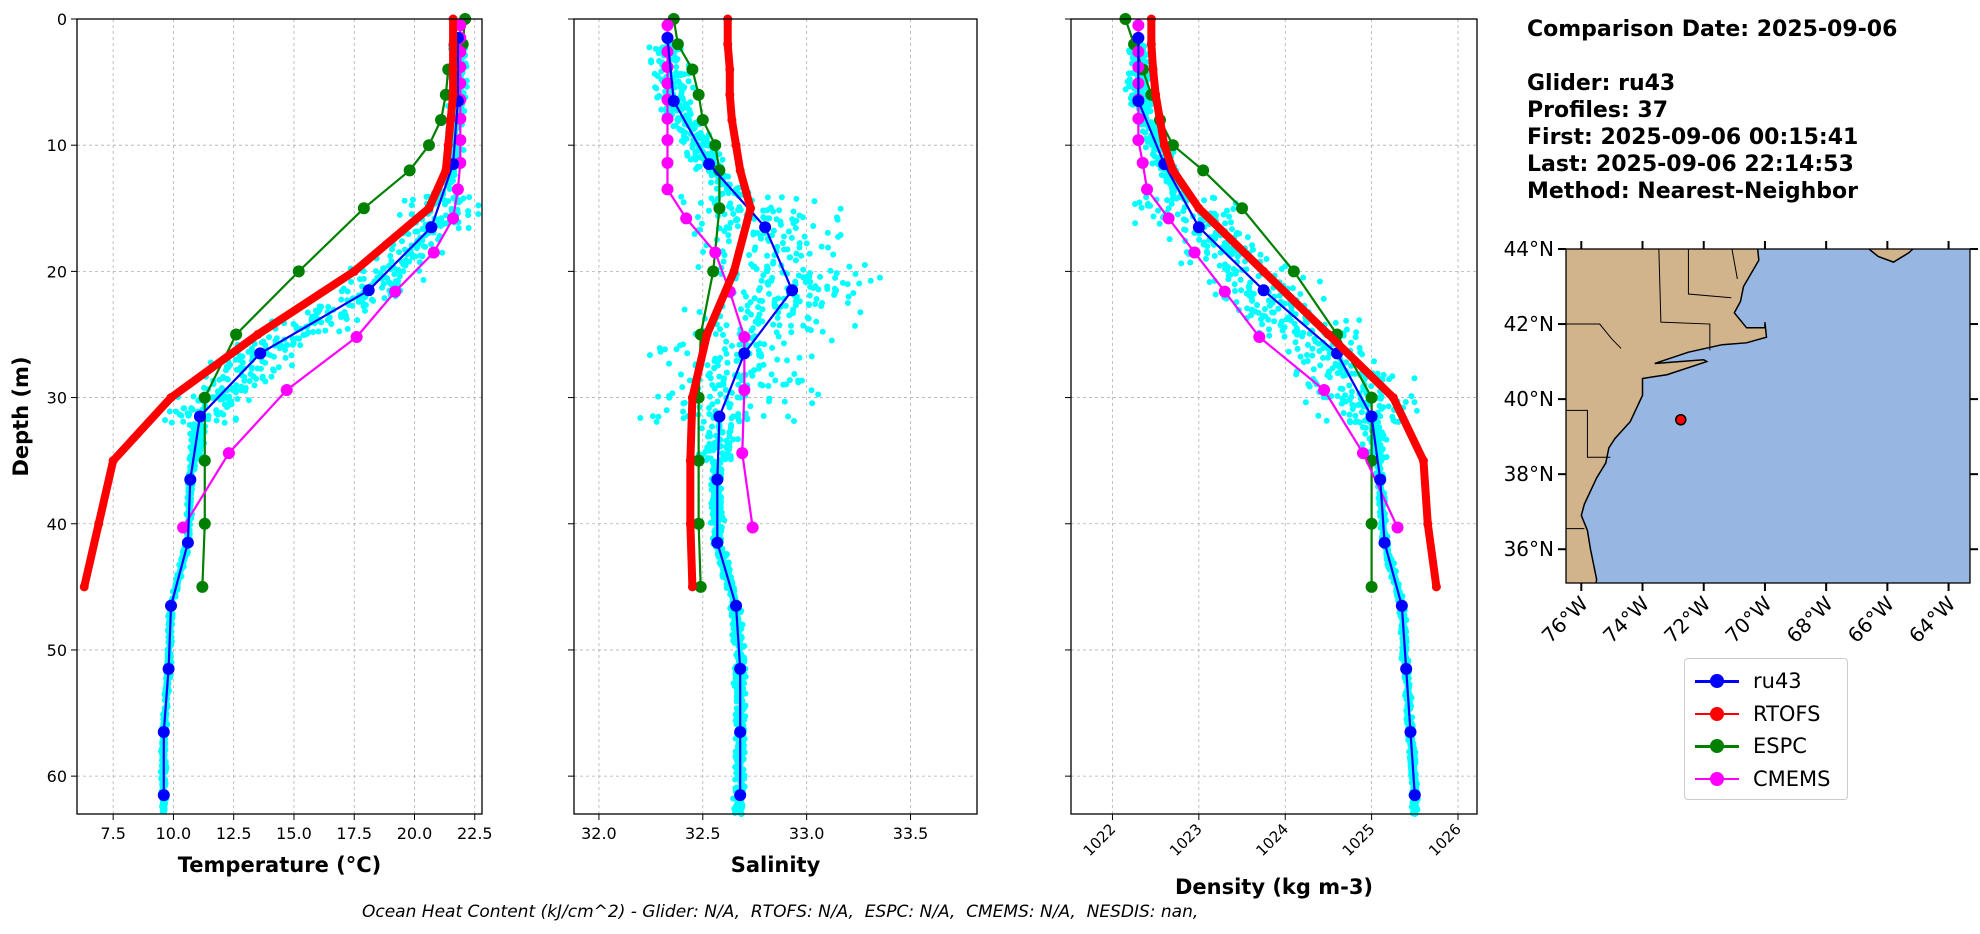 The width and height of the screenshot is (1980, 934). Describe the element at coordinates (1529, 324) in the screenshot. I see `lat-tick-label: 42°N` at that location.